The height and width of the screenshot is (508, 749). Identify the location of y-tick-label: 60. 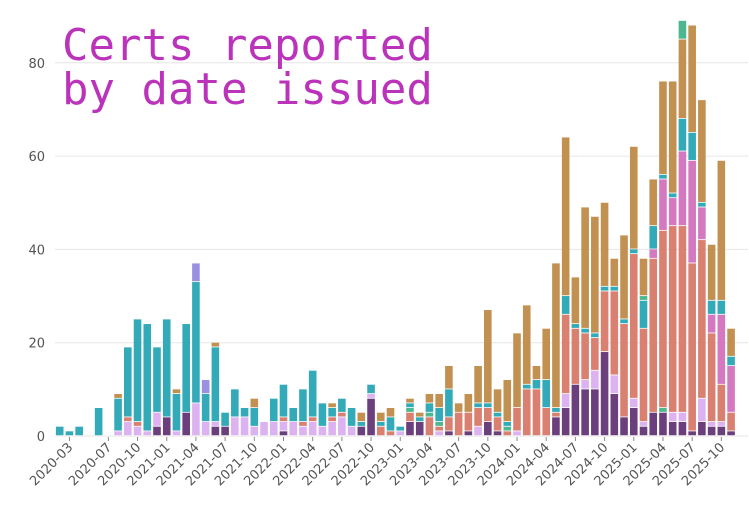
(36, 157).